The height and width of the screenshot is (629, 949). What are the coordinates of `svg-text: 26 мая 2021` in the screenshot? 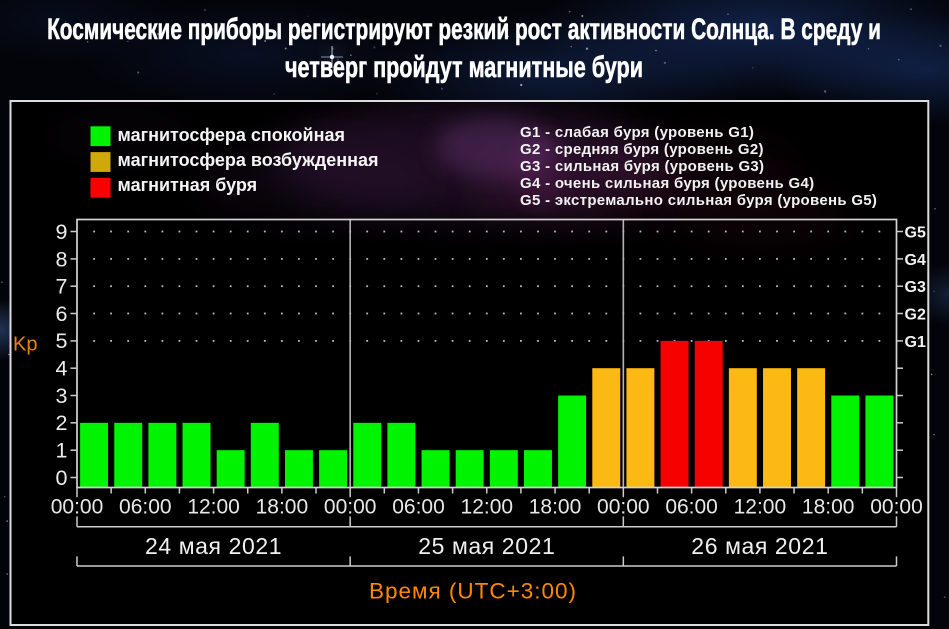 It's located at (759, 546).